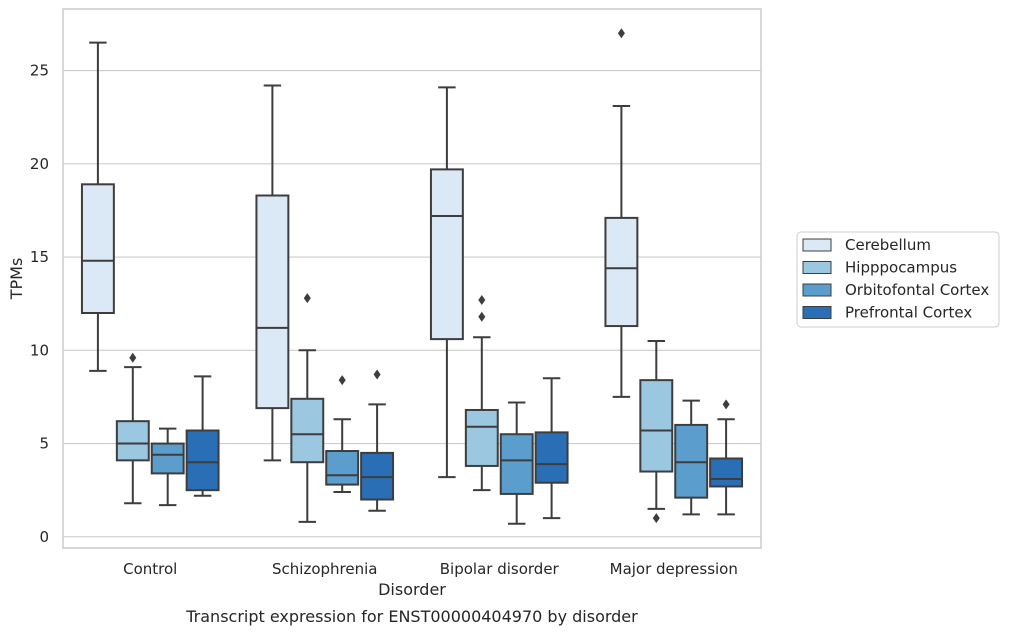 Image resolution: width=1009 pixels, height=634 pixels. I want to click on y-tick-label: 25, so click(39, 71).